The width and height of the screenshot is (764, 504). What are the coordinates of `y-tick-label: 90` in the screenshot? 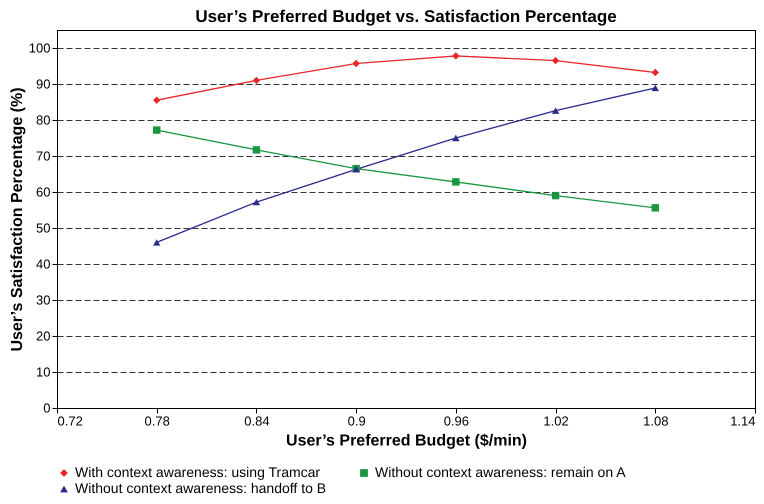 It's located at (43, 84).